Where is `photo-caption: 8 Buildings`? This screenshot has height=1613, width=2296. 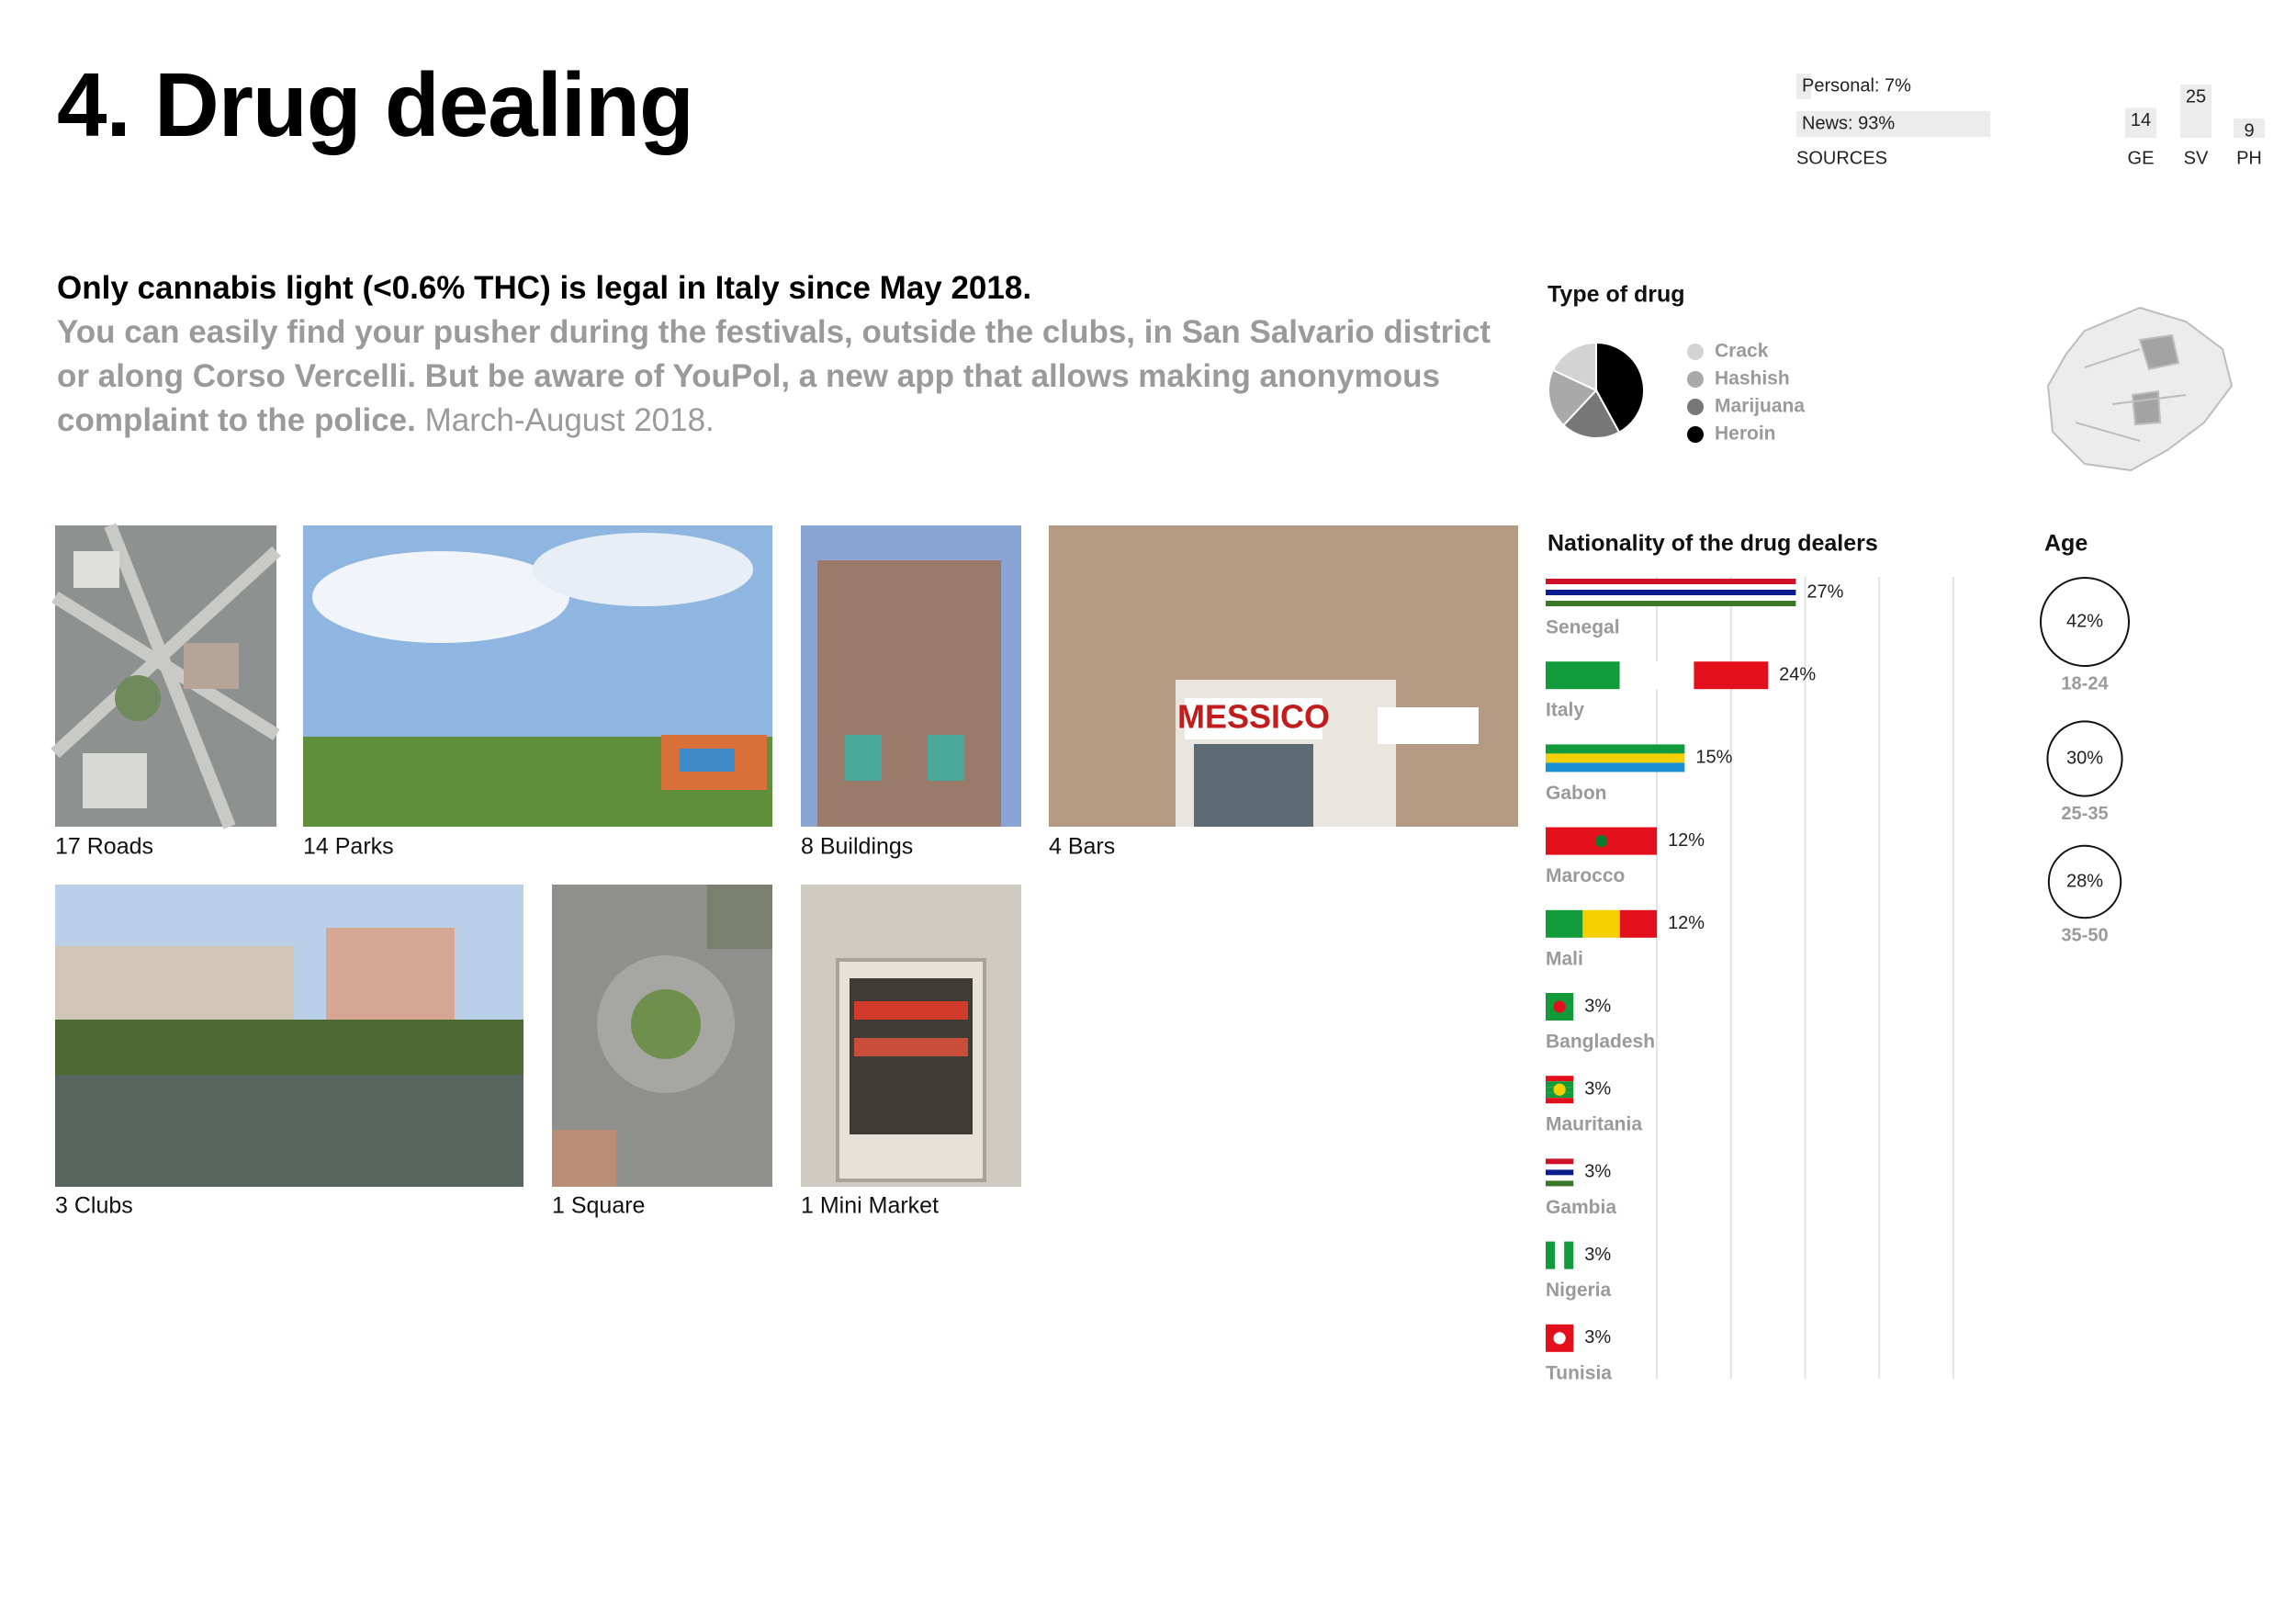 photo-caption: 8 Buildings is located at coordinates (857, 847).